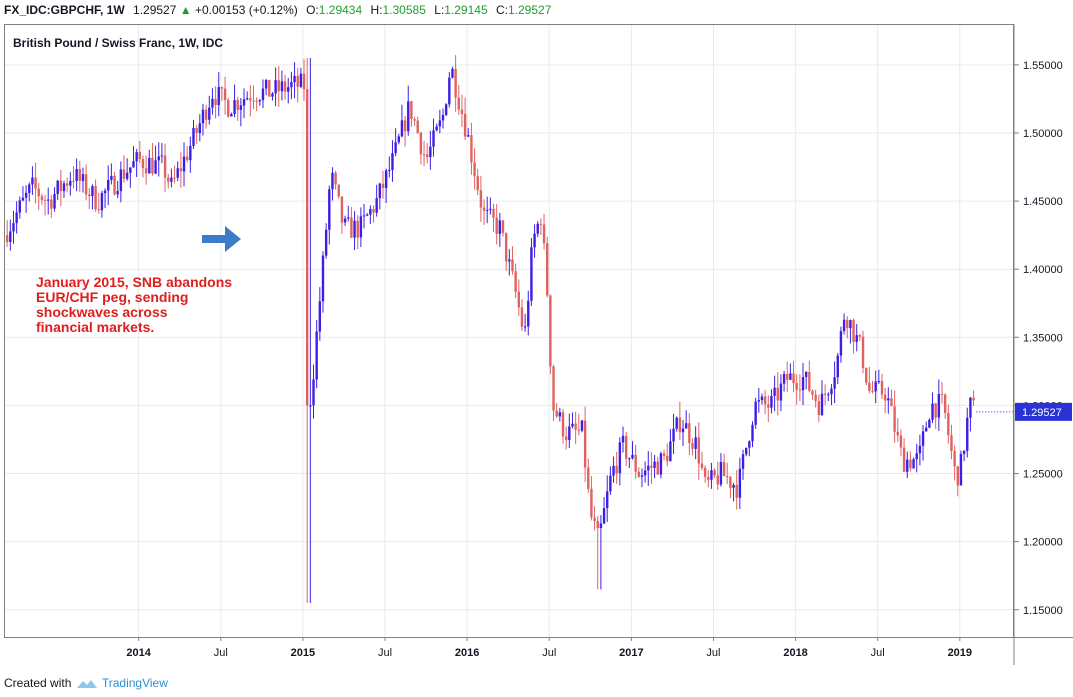  Describe the element at coordinates (795, 653) in the screenshot. I see `x-tick-label: 2018` at that location.